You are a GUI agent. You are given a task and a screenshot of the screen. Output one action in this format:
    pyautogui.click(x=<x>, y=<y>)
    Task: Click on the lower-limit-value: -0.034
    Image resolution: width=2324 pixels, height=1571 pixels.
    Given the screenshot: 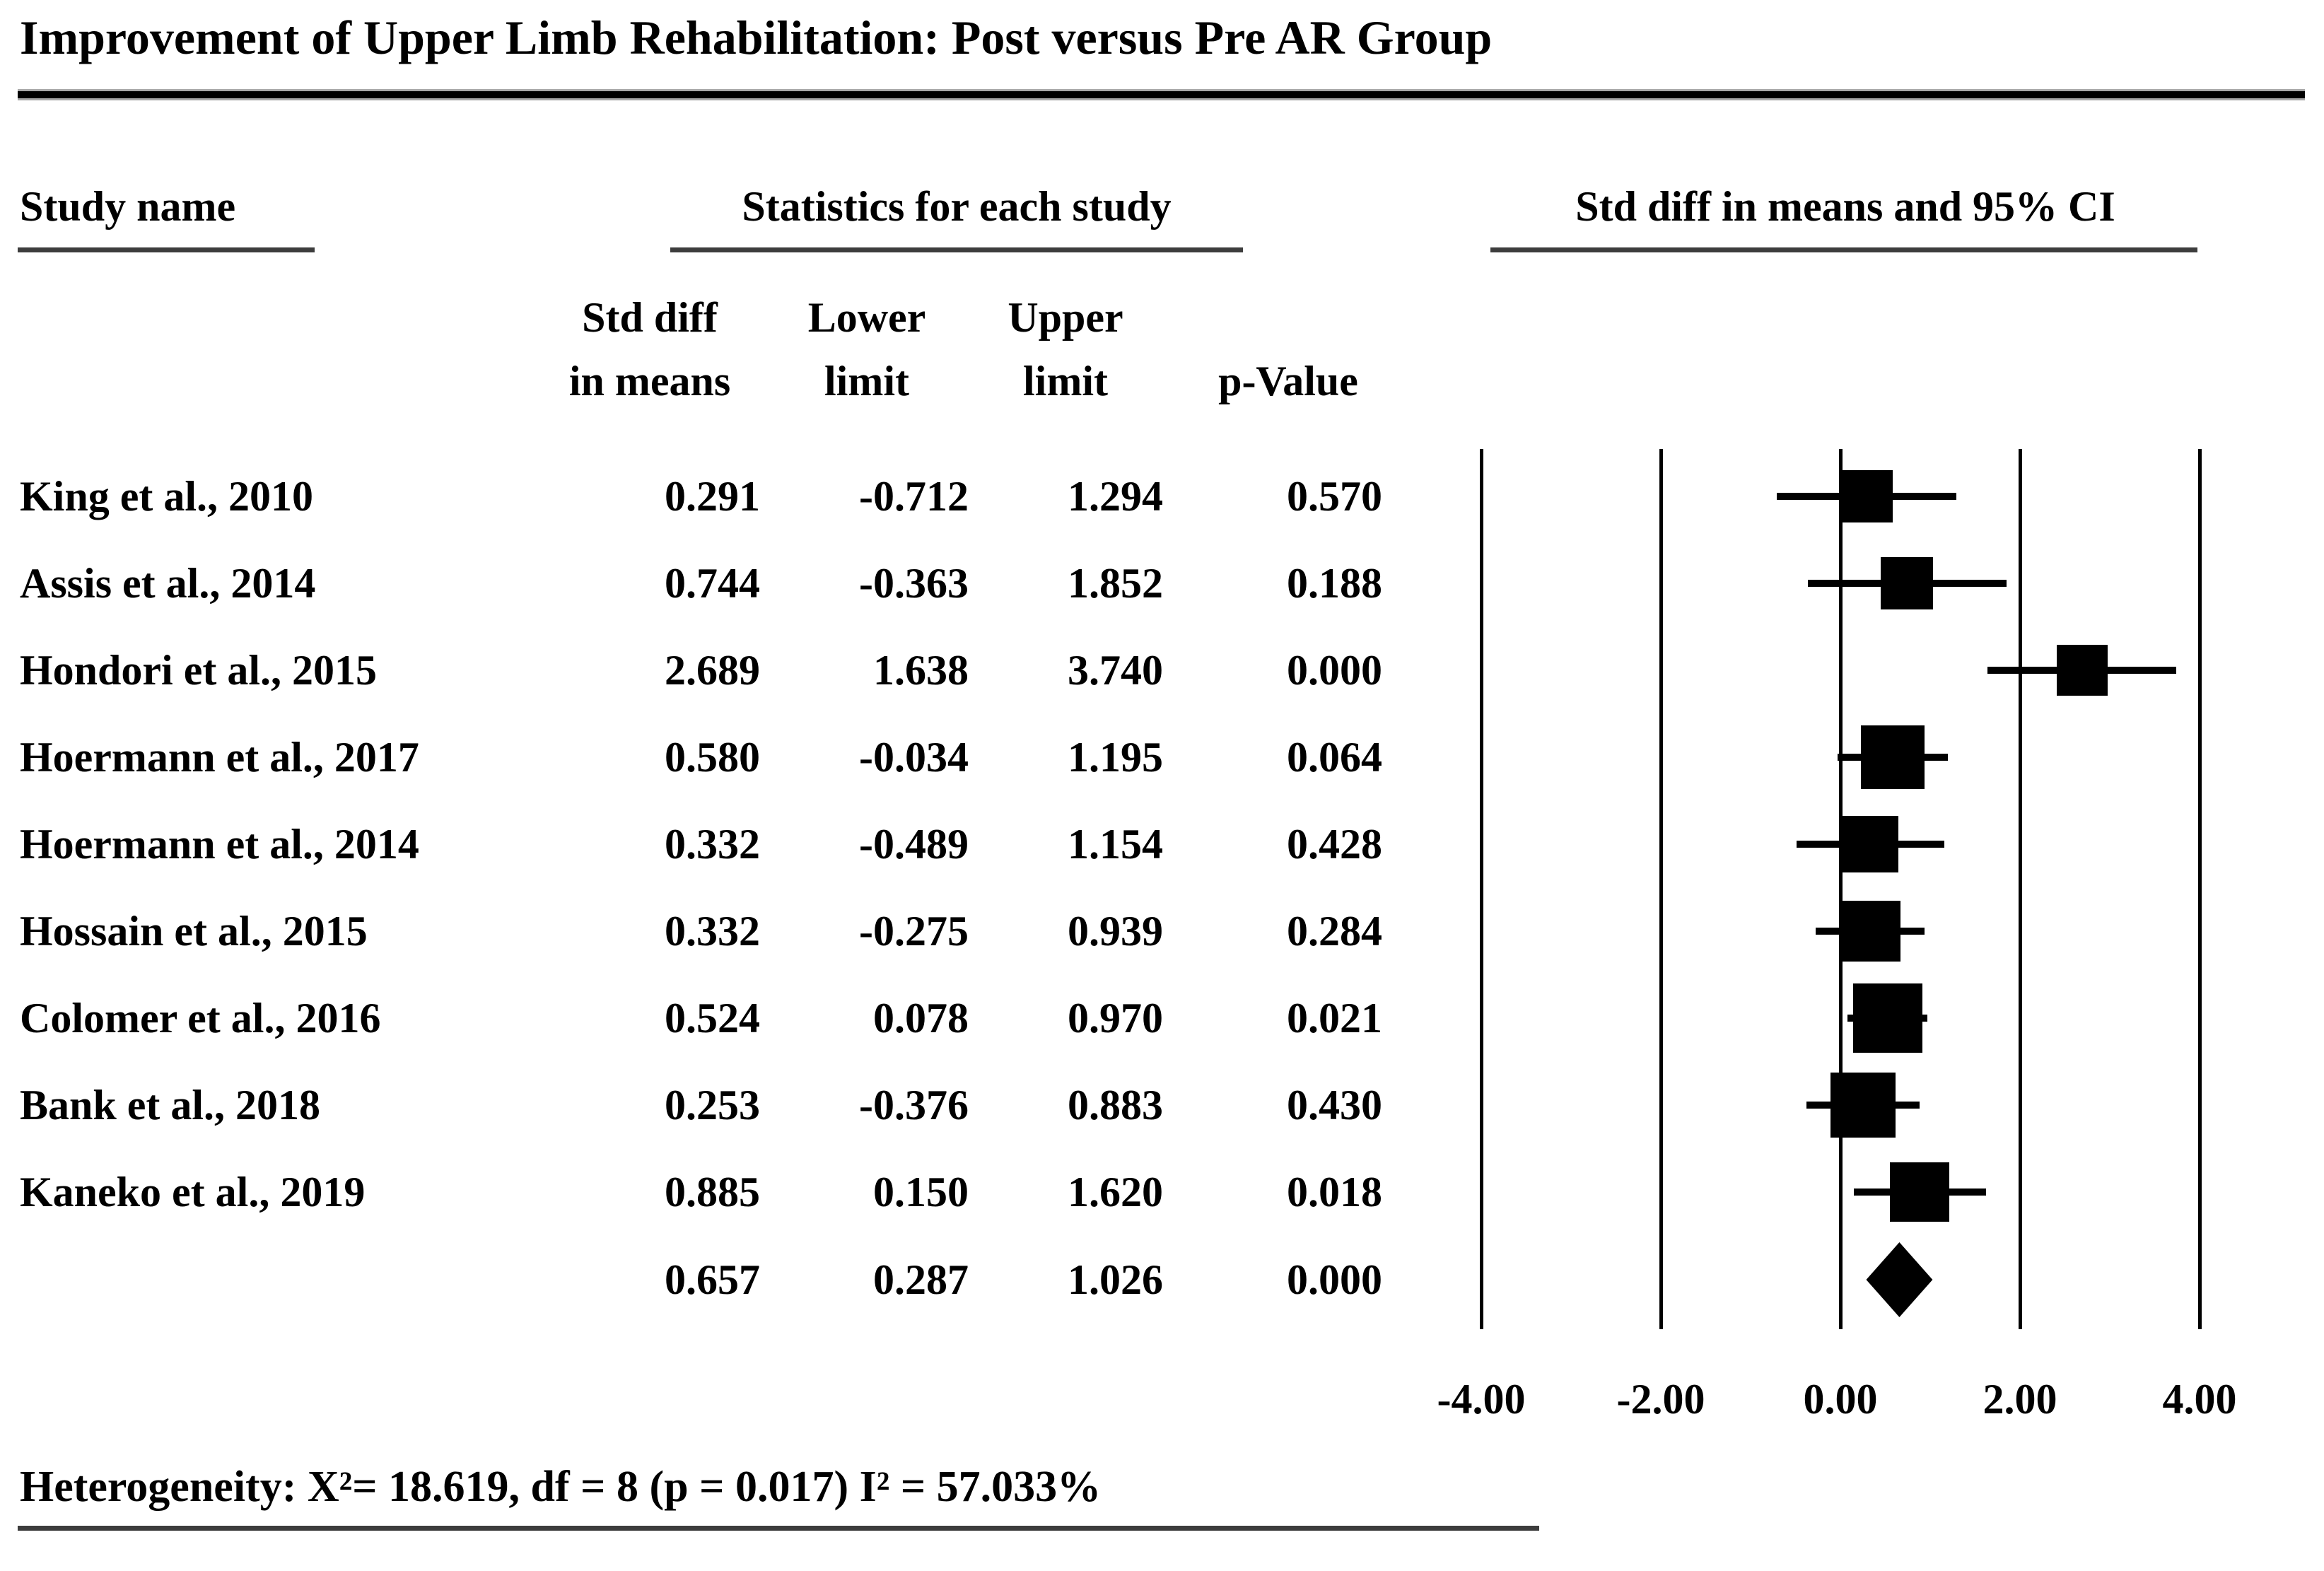 What is the action you would take?
    pyautogui.click(x=914, y=757)
    